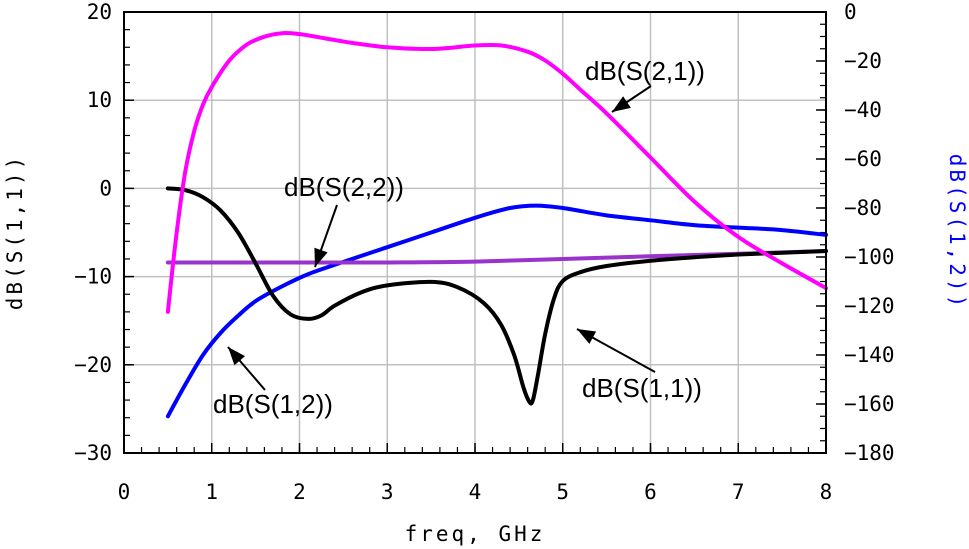 The height and width of the screenshot is (549, 969). I want to click on y-right-tick-label: −120, so click(869, 306).